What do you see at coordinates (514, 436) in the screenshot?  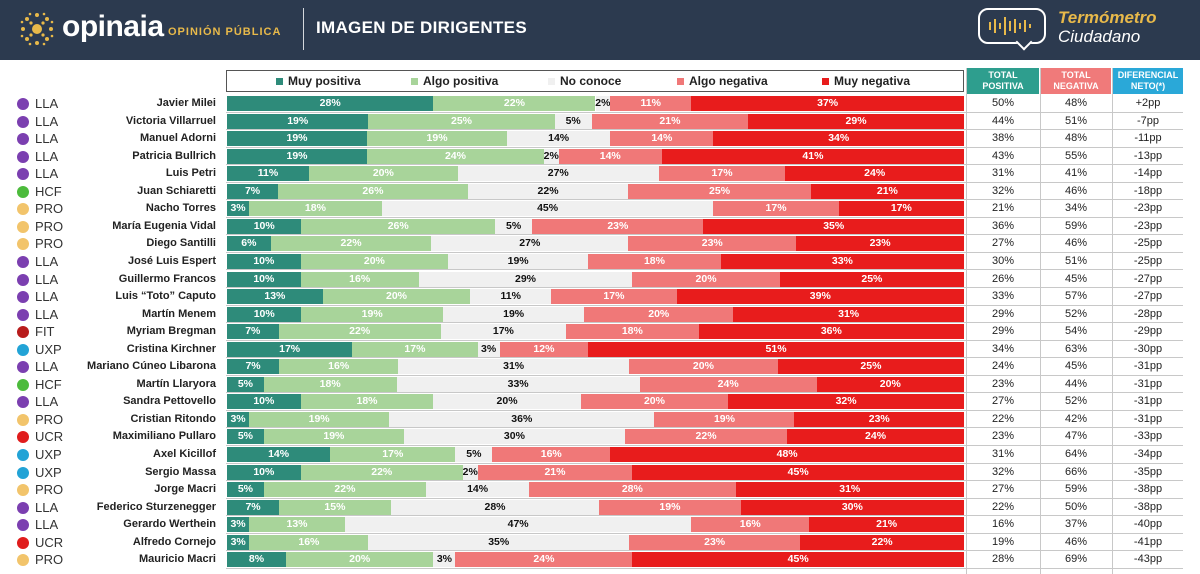 I see `data-label: 30%` at bounding box center [514, 436].